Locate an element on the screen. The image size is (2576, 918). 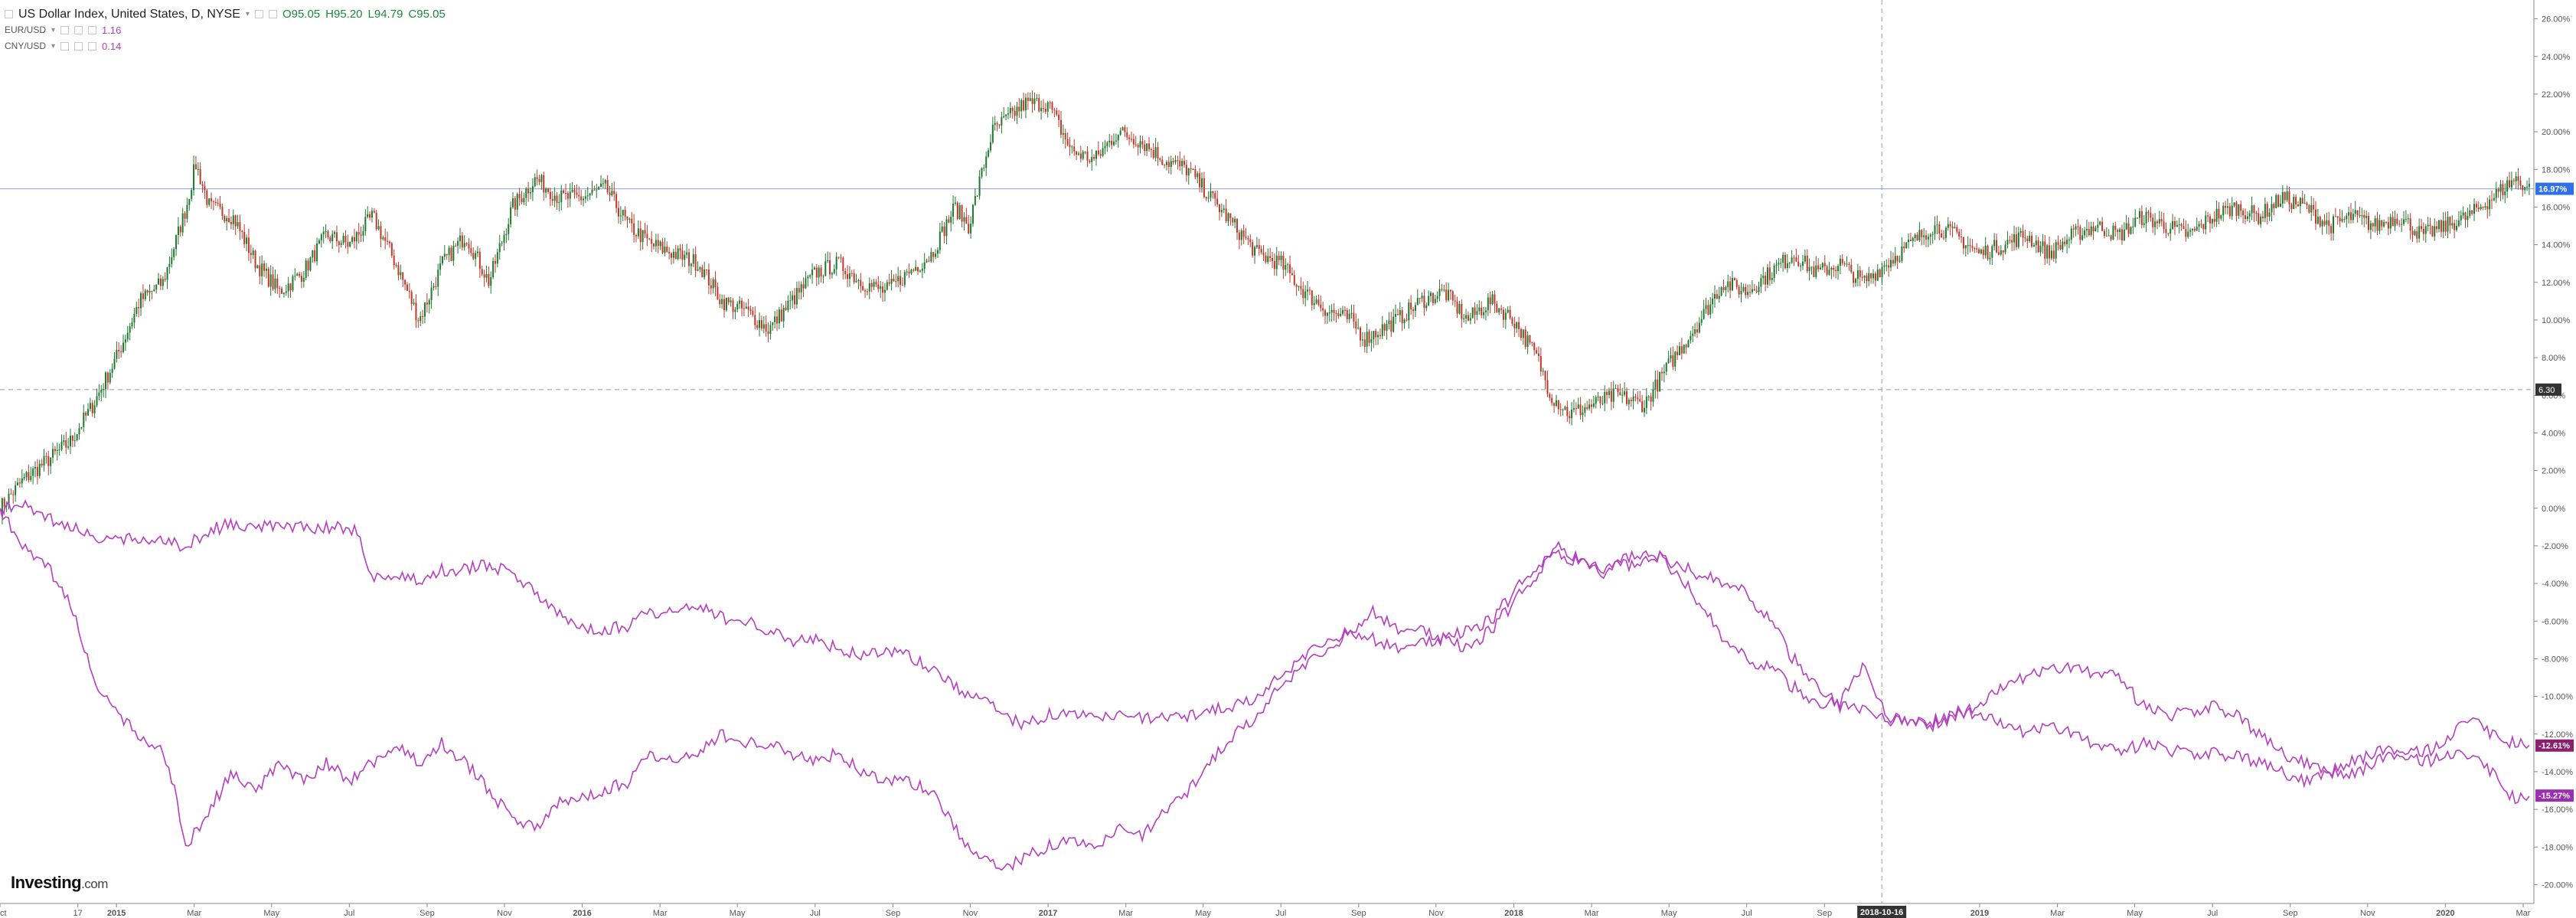
y-tick-label: -16.00% is located at coordinates (2557, 810).